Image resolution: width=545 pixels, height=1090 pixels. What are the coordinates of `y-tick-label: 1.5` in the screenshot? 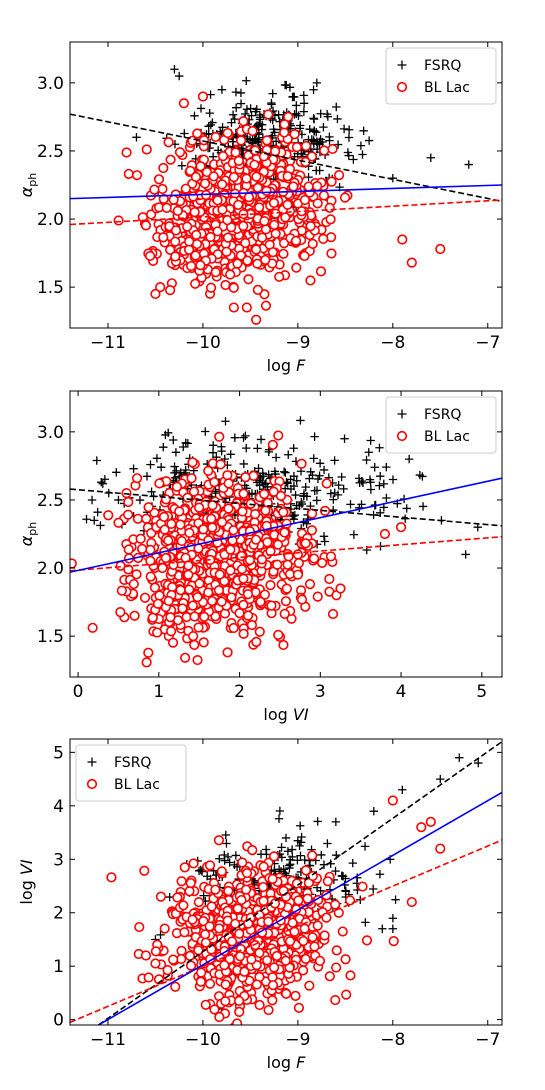 It's located at (50, 637).